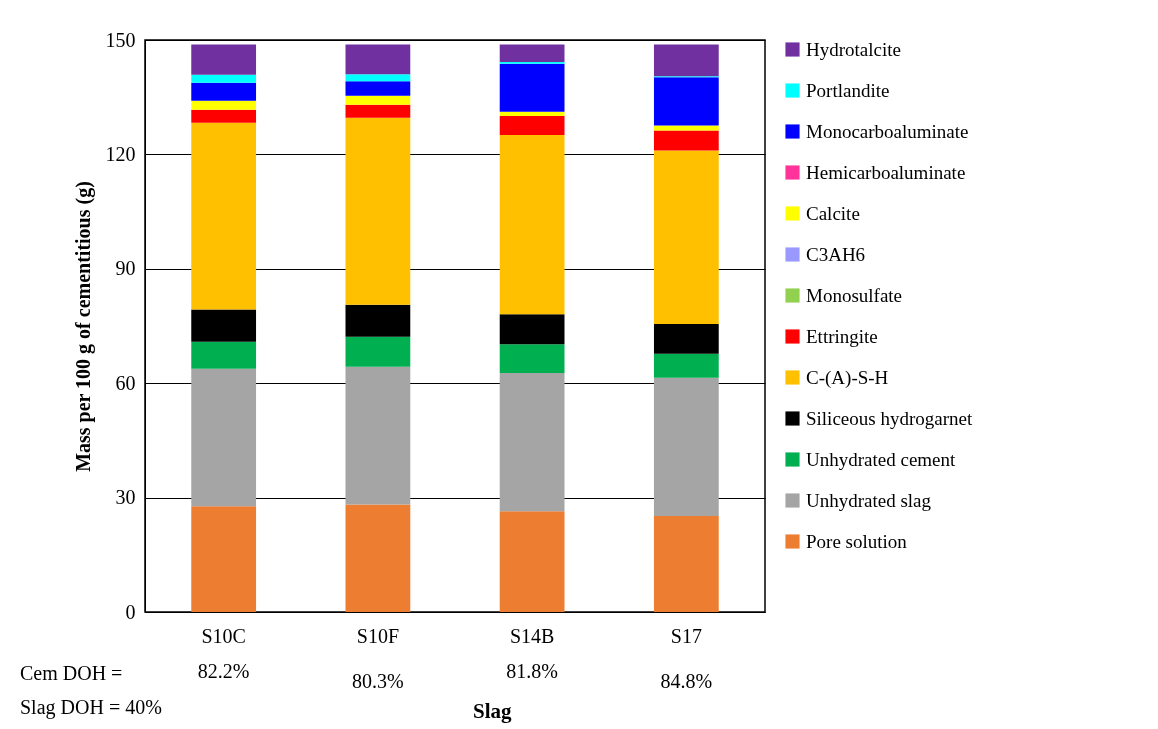 This screenshot has height=729, width=1158. I want to click on legend-label: C-(A)-S-H, so click(847, 377).